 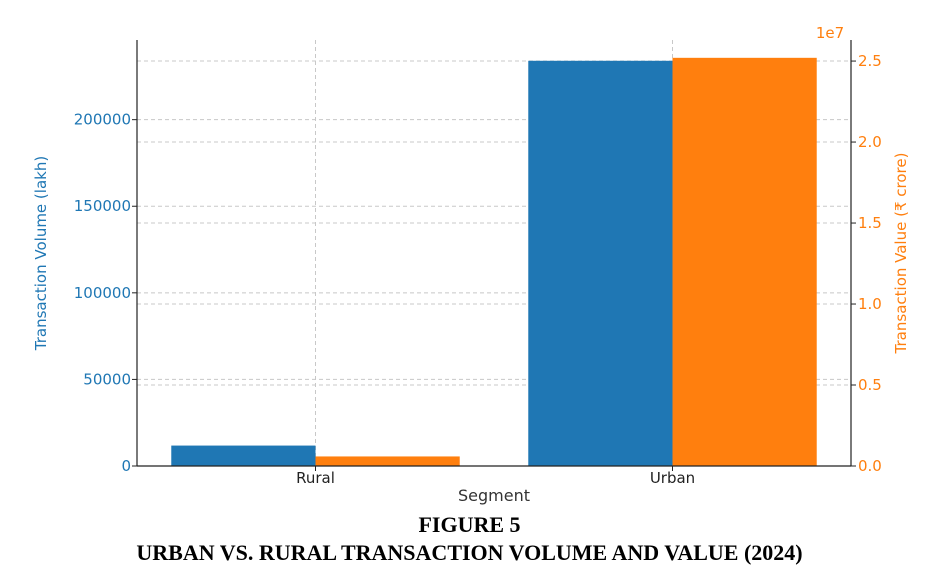 What do you see at coordinates (672, 478) in the screenshot?
I see `x-tick-label: Urban` at bounding box center [672, 478].